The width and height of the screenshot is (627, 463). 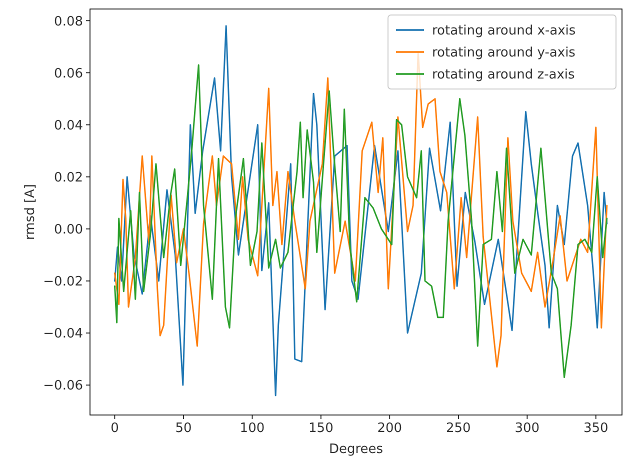 What do you see at coordinates (252, 428) in the screenshot?
I see `x-tick-label: 100` at bounding box center [252, 428].